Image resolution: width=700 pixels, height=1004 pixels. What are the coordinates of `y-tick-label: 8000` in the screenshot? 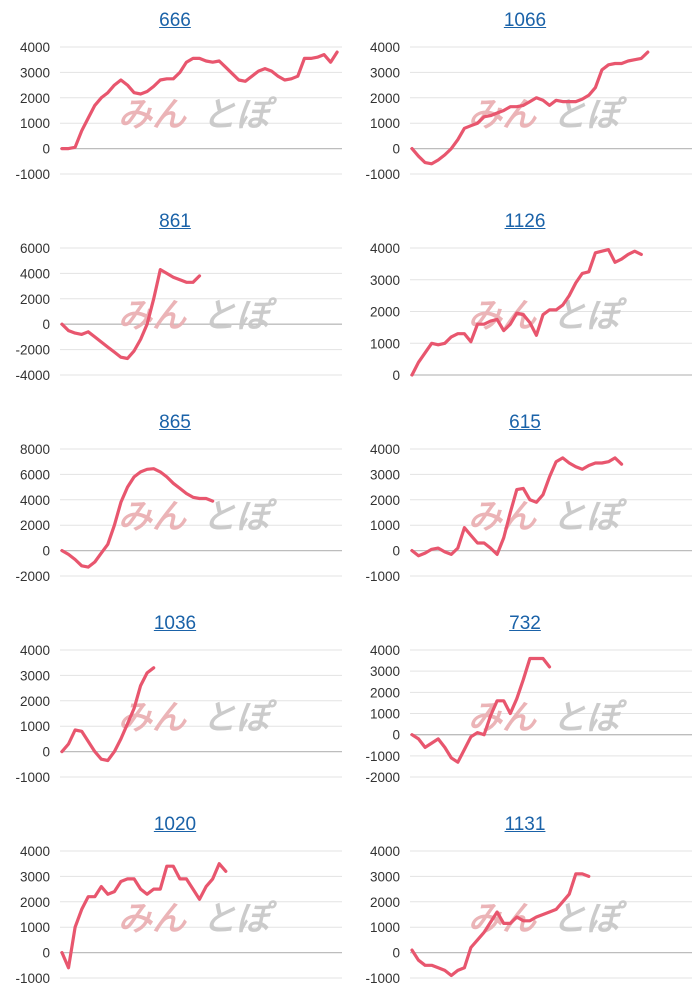 It's located at (35, 449).